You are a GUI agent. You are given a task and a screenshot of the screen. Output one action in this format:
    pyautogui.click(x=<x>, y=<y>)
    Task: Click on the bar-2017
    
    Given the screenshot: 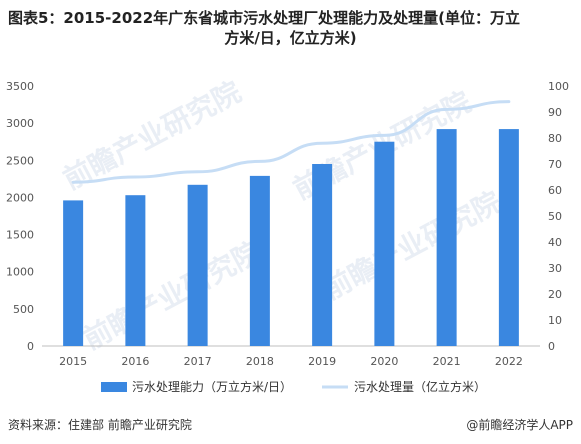 What is the action you would take?
    pyautogui.click(x=197, y=265)
    